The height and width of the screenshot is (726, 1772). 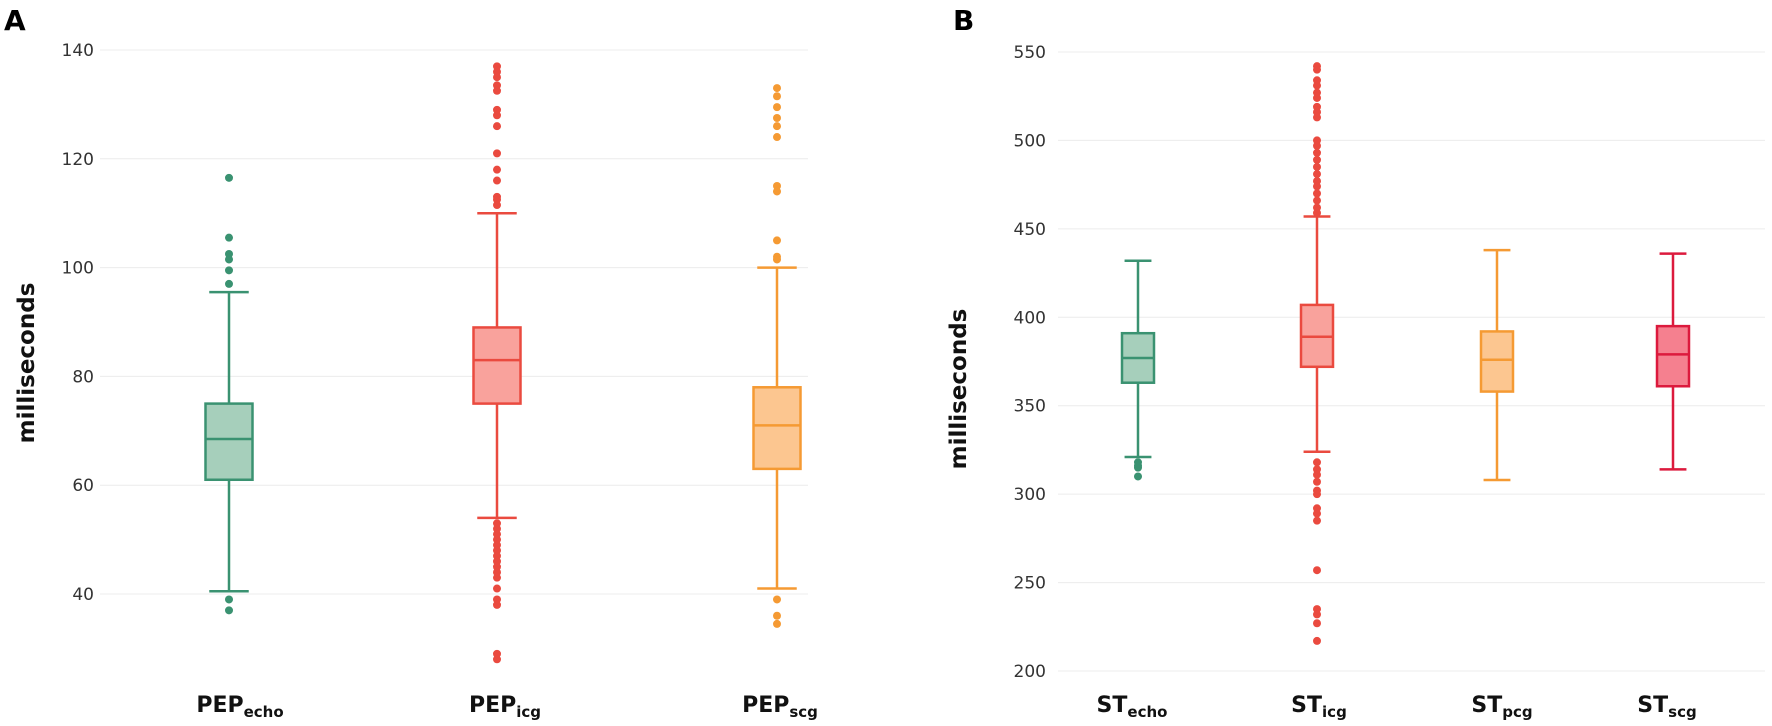 What do you see at coordinates (15, 20) in the screenshot?
I see `panel-label: A` at bounding box center [15, 20].